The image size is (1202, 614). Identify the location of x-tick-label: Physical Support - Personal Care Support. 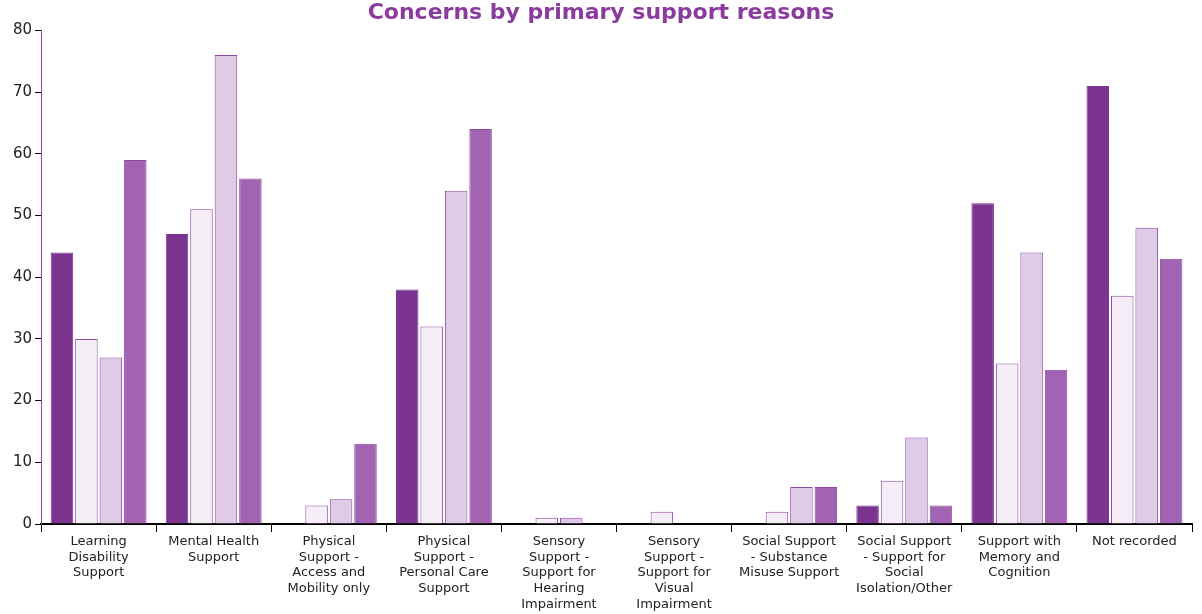
(444, 564).